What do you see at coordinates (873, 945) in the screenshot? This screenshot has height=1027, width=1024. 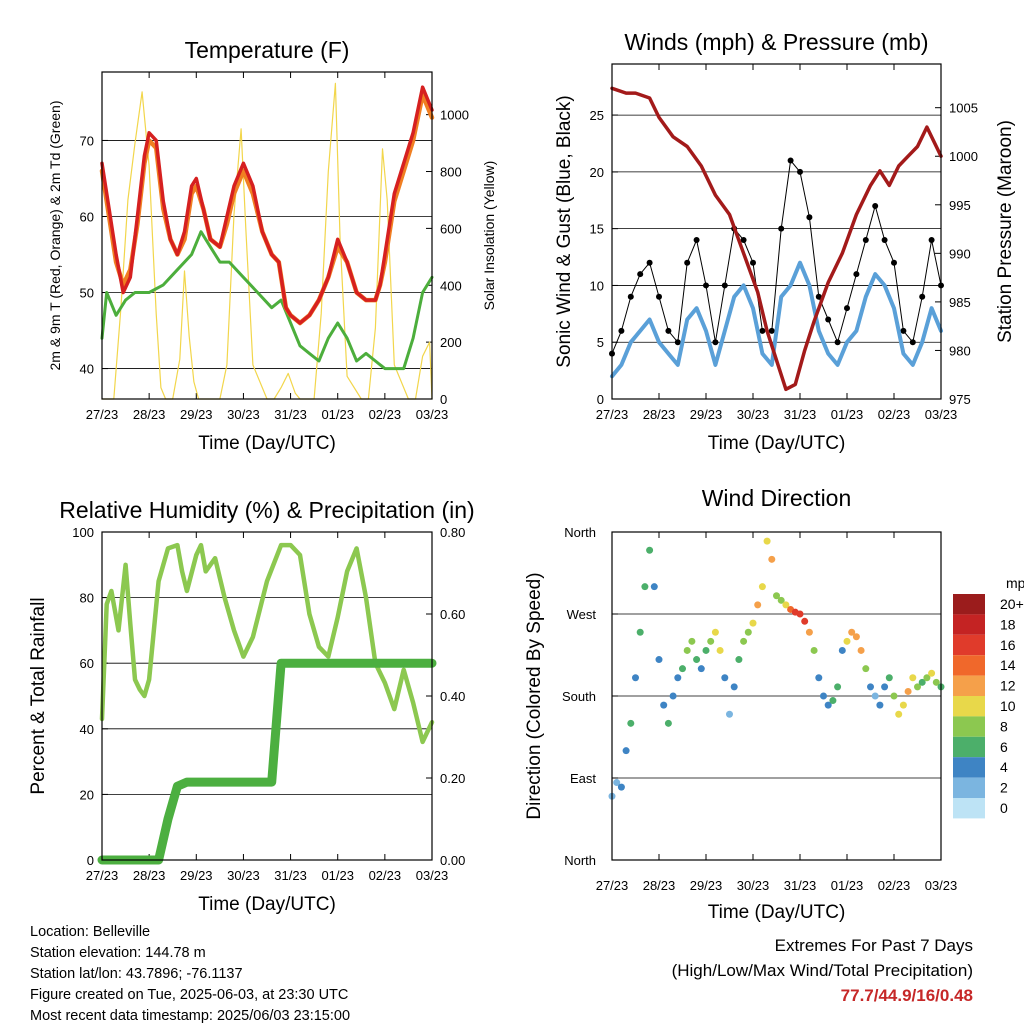 I see `extremes-title: Extremes For Past 7 Days` at bounding box center [873, 945].